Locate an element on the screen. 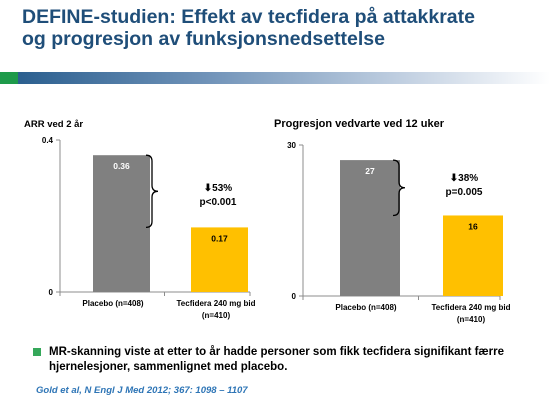 This screenshot has width=550, height=412. chart-2-category-label: Tecfidera 240 mg bid is located at coordinates (471, 307).